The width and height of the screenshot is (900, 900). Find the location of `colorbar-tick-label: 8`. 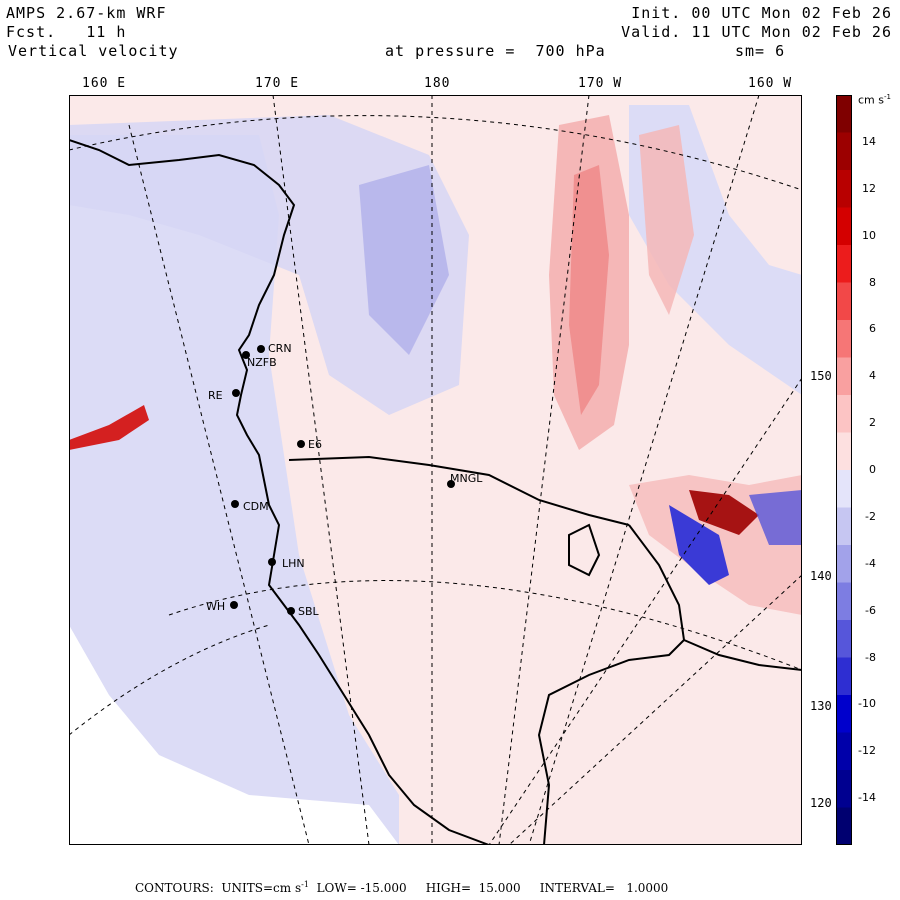

colorbar-tick-label: 8 is located at coordinates (872, 282).